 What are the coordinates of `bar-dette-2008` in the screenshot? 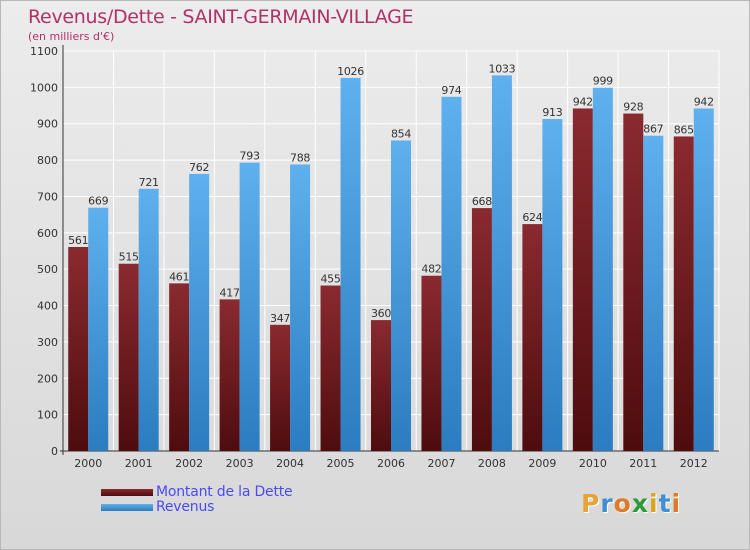 It's located at (481, 329).